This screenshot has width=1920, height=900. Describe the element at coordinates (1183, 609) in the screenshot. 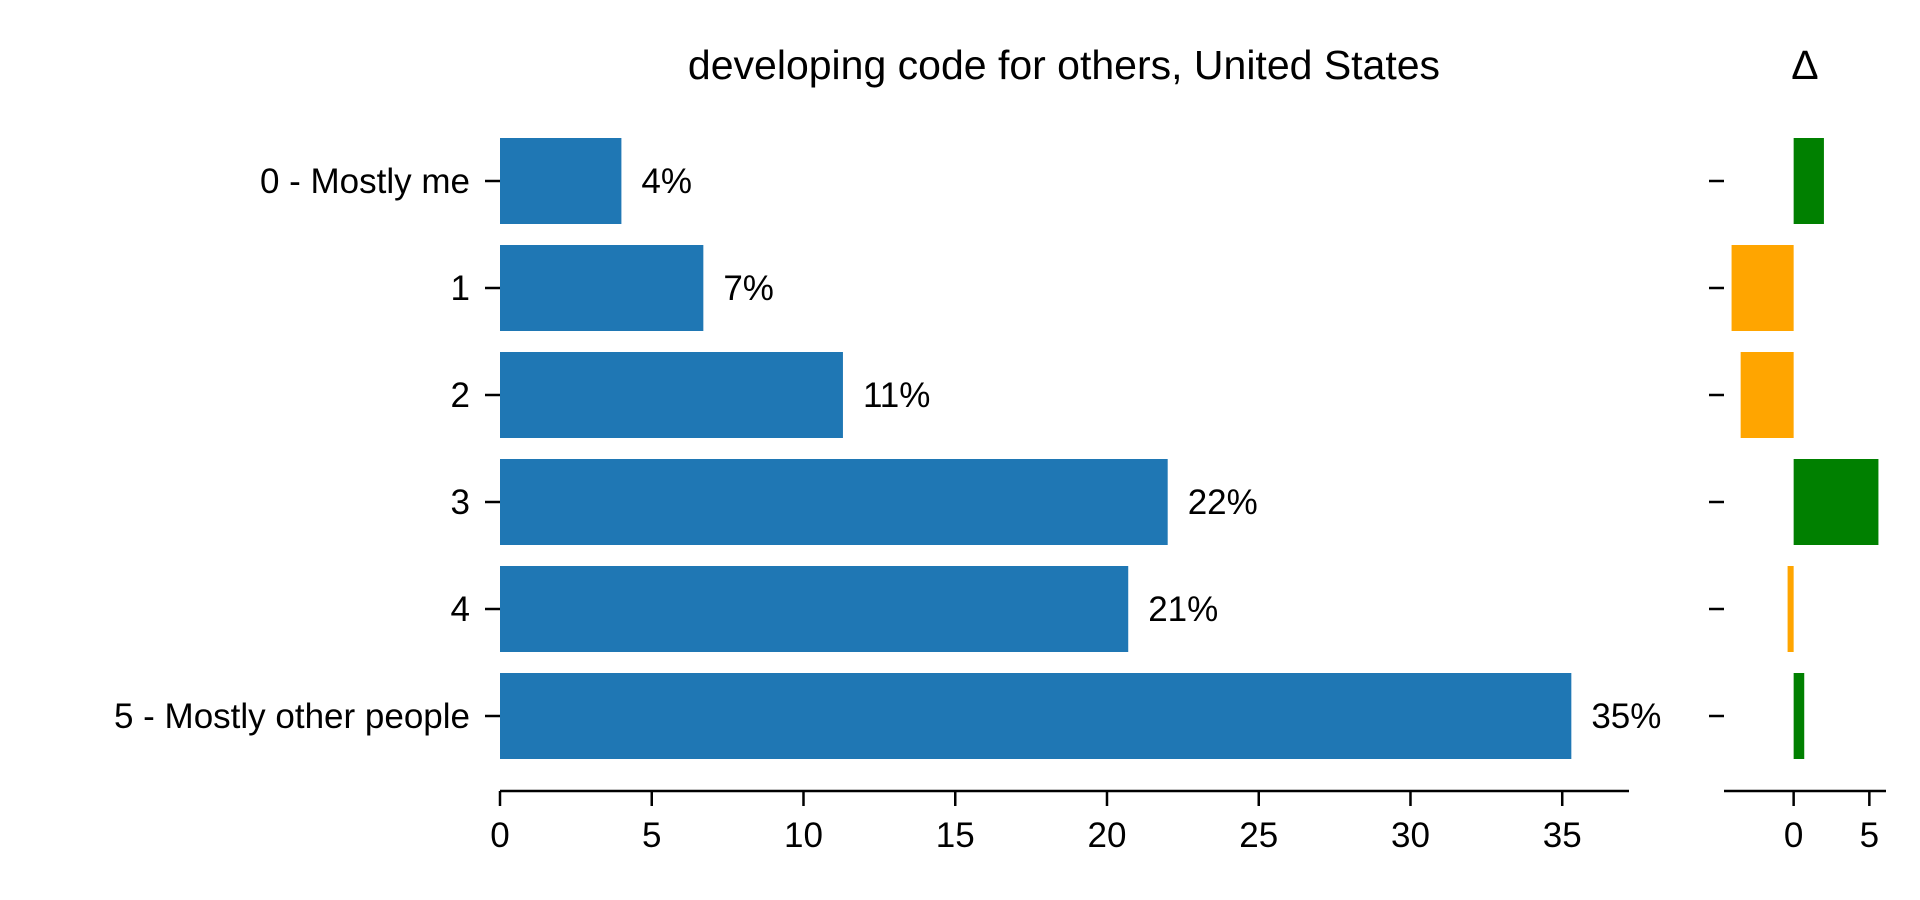

I see `main-bar-value-label: 21%` at that location.